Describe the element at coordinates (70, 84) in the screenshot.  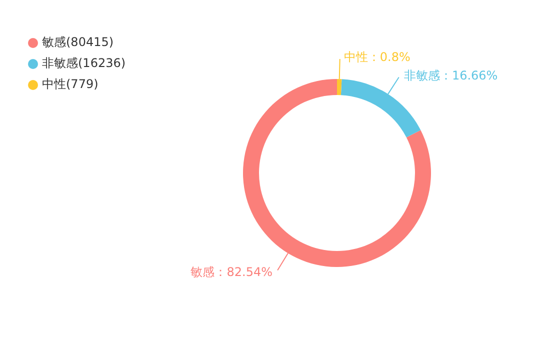
I see `legend-label: 中性(779)` at that location.